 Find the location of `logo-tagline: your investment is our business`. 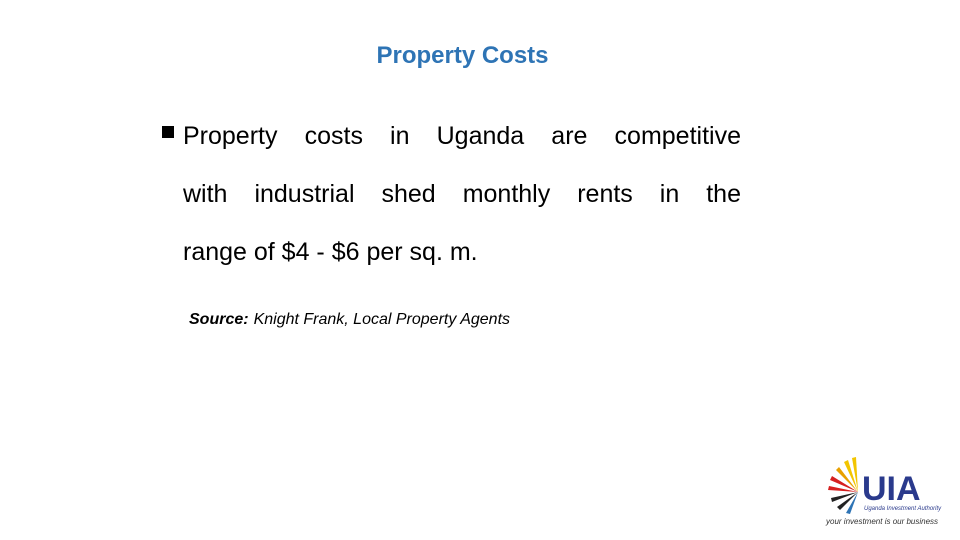

logo-tagline: your investment is our business is located at coordinates (881, 521).